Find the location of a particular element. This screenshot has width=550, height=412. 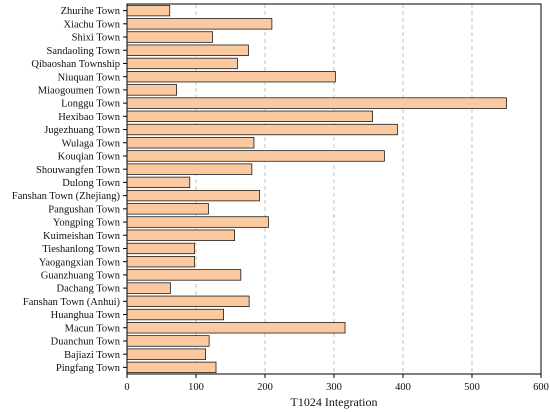

x-tick-label-0: 0 is located at coordinates (126, 387).